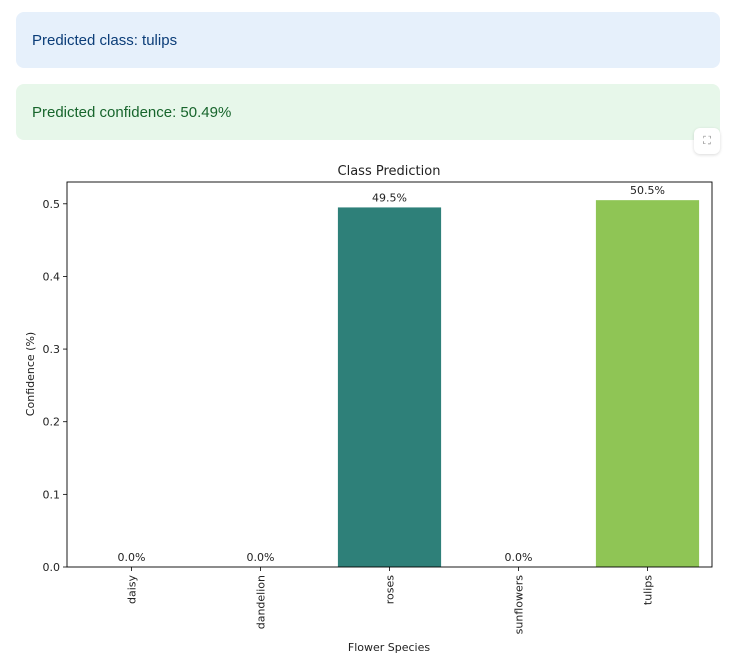  Describe the element at coordinates (52, 567) in the screenshot. I see `y-tick-label: 0.0` at that location.